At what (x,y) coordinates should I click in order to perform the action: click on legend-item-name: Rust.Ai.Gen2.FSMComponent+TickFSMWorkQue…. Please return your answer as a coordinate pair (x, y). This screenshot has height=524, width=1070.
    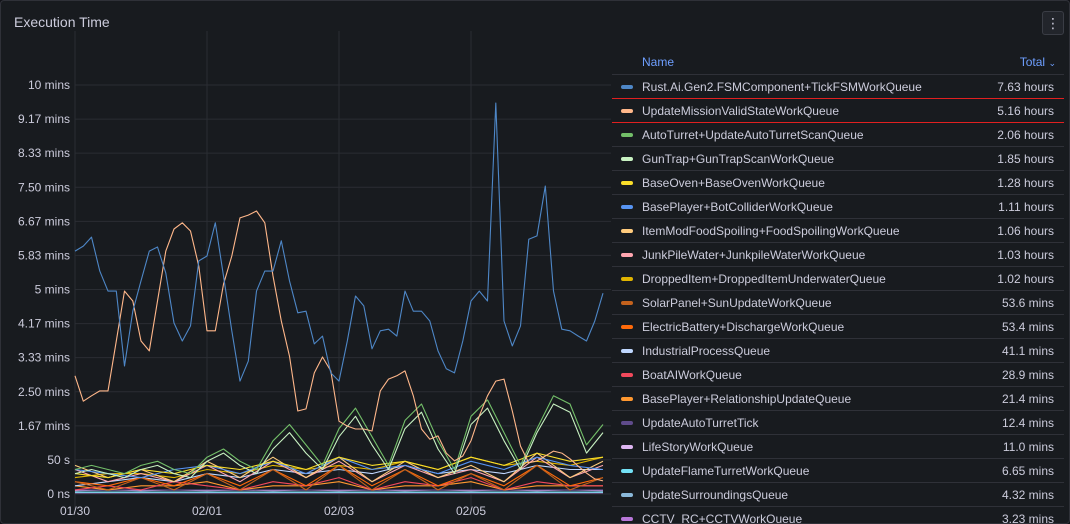
    Looking at the image, I should click on (782, 86).